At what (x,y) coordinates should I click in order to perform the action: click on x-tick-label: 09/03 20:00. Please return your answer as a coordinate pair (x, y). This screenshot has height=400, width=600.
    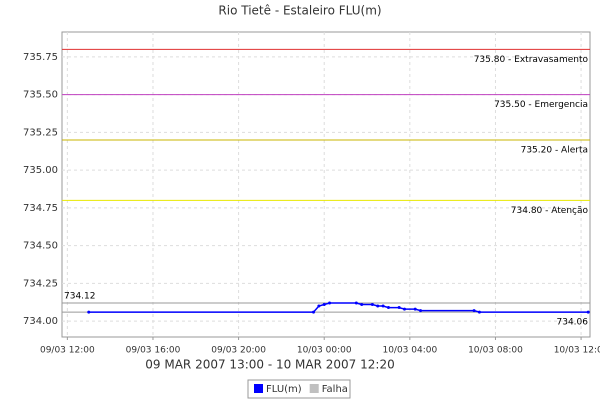
    Looking at the image, I should click on (238, 351).